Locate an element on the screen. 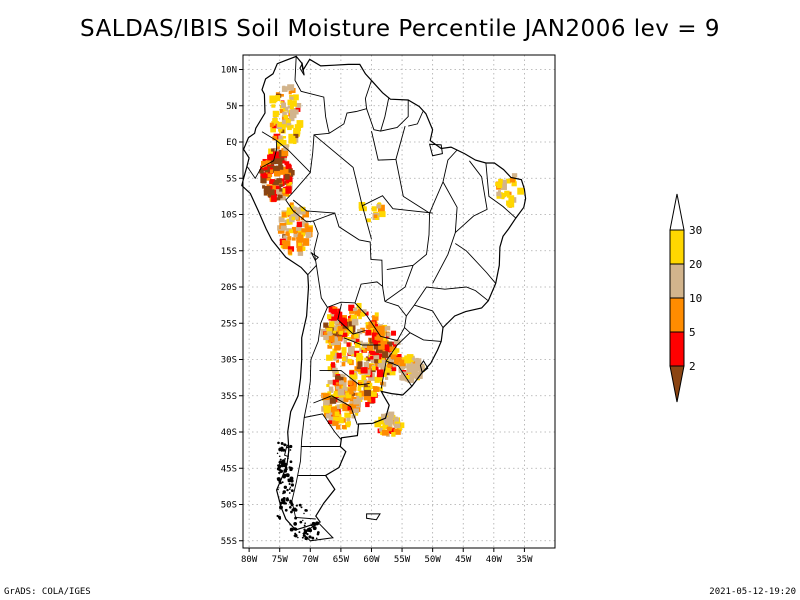 The height and width of the screenshot is (600, 800). footer-credit: GrADS: COLA/IGES is located at coordinates (47, 592).